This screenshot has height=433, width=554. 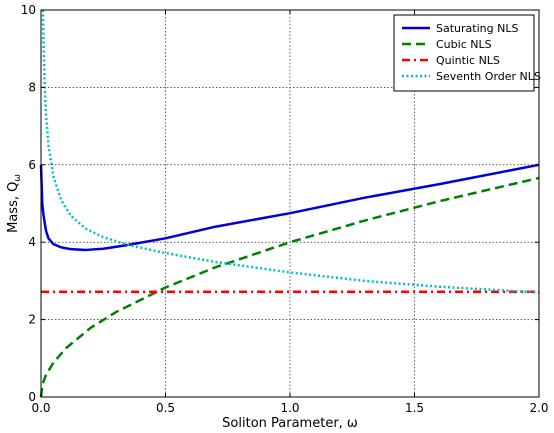 What do you see at coordinates (28, 10) in the screenshot?
I see `y-tick-label: 10` at bounding box center [28, 10].